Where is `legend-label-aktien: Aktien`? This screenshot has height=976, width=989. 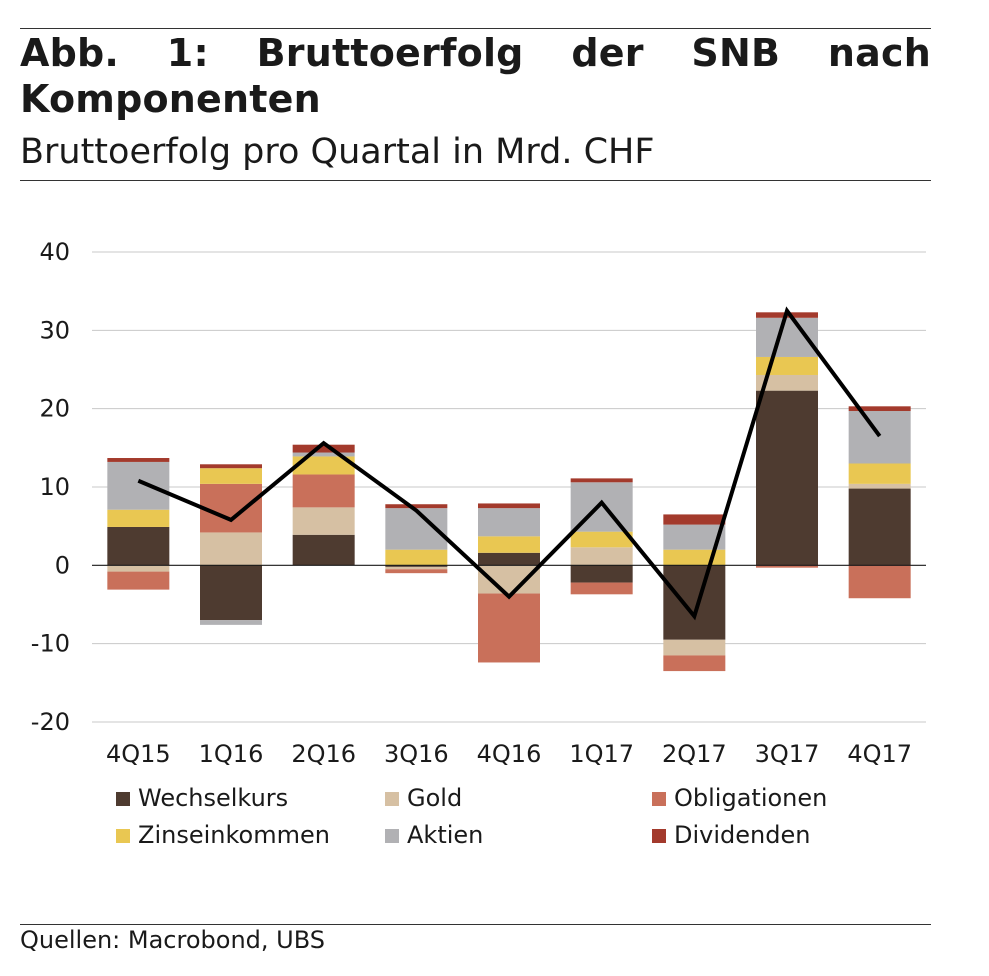 legend-label-aktien: Aktien is located at coordinates (445, 835).